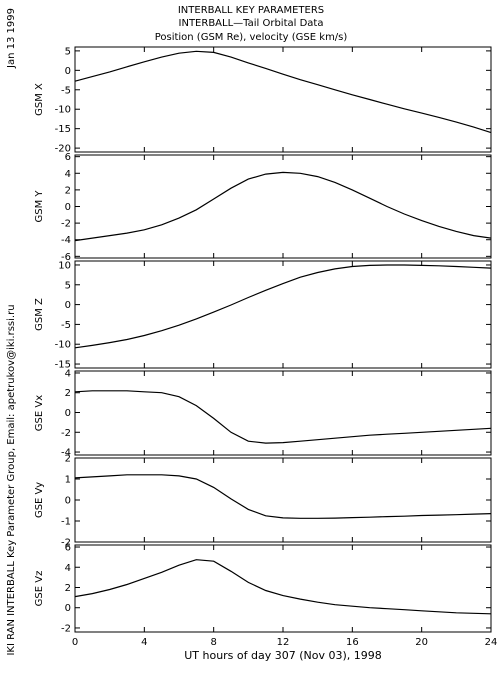 The image size is (504, 684). I want to click on y-tick-label: 10, so click(64, 265).